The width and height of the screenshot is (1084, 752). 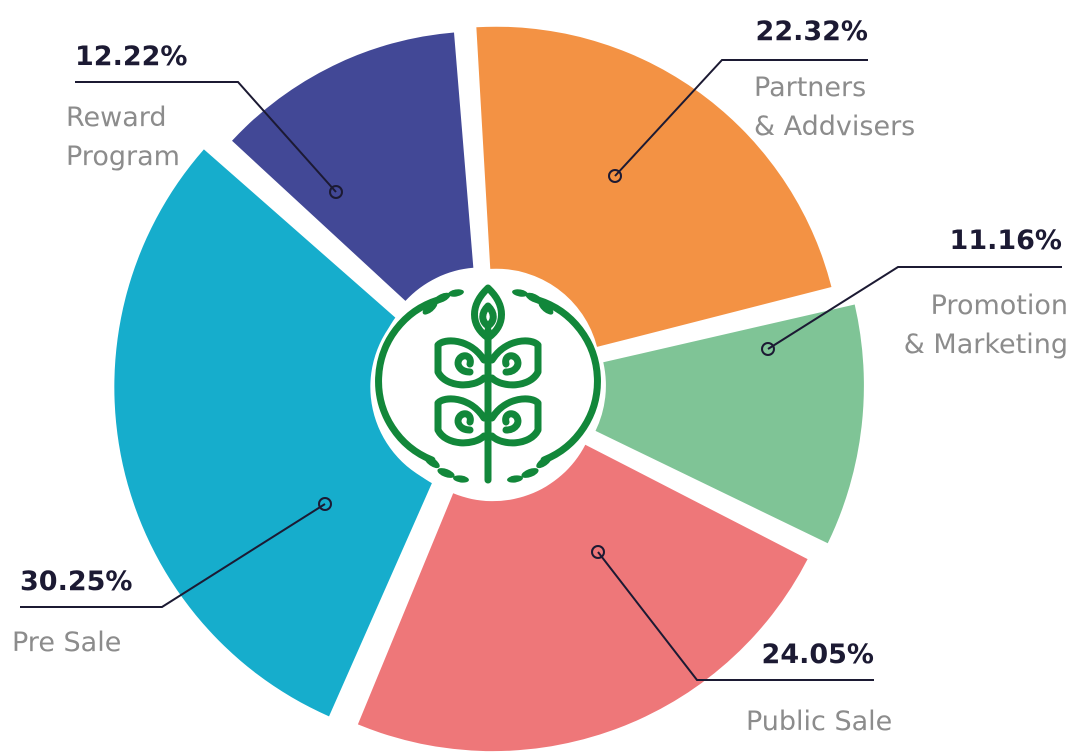 I want to click on slice-category-label: Promotion, so click(x=999, y=305).